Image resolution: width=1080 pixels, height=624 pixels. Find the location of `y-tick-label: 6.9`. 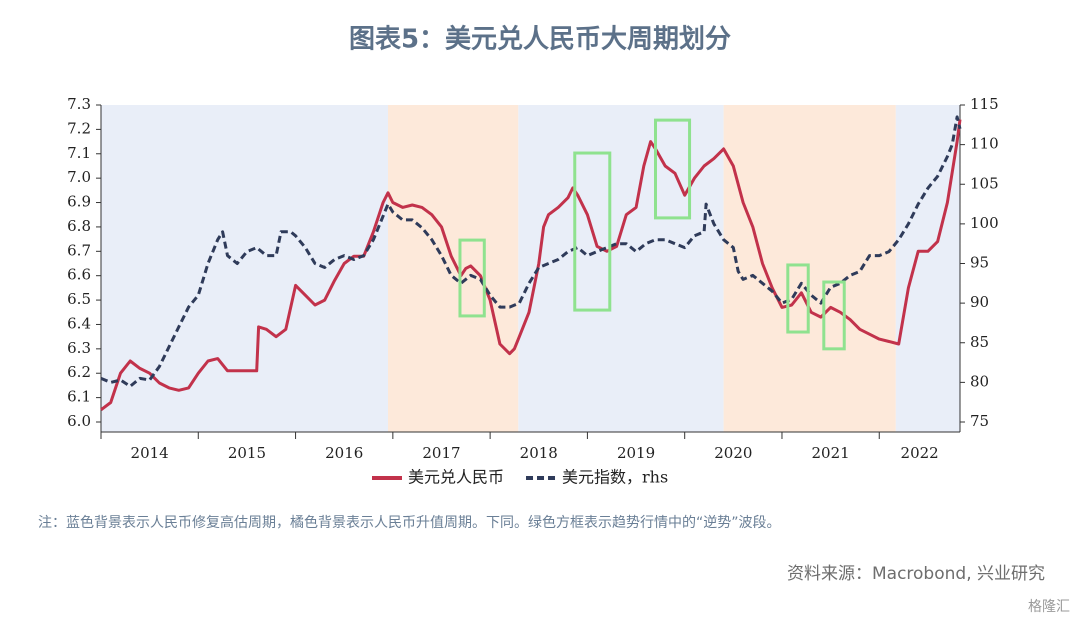

y-tick-label: 6.9 is located at coordinates (79, 202).